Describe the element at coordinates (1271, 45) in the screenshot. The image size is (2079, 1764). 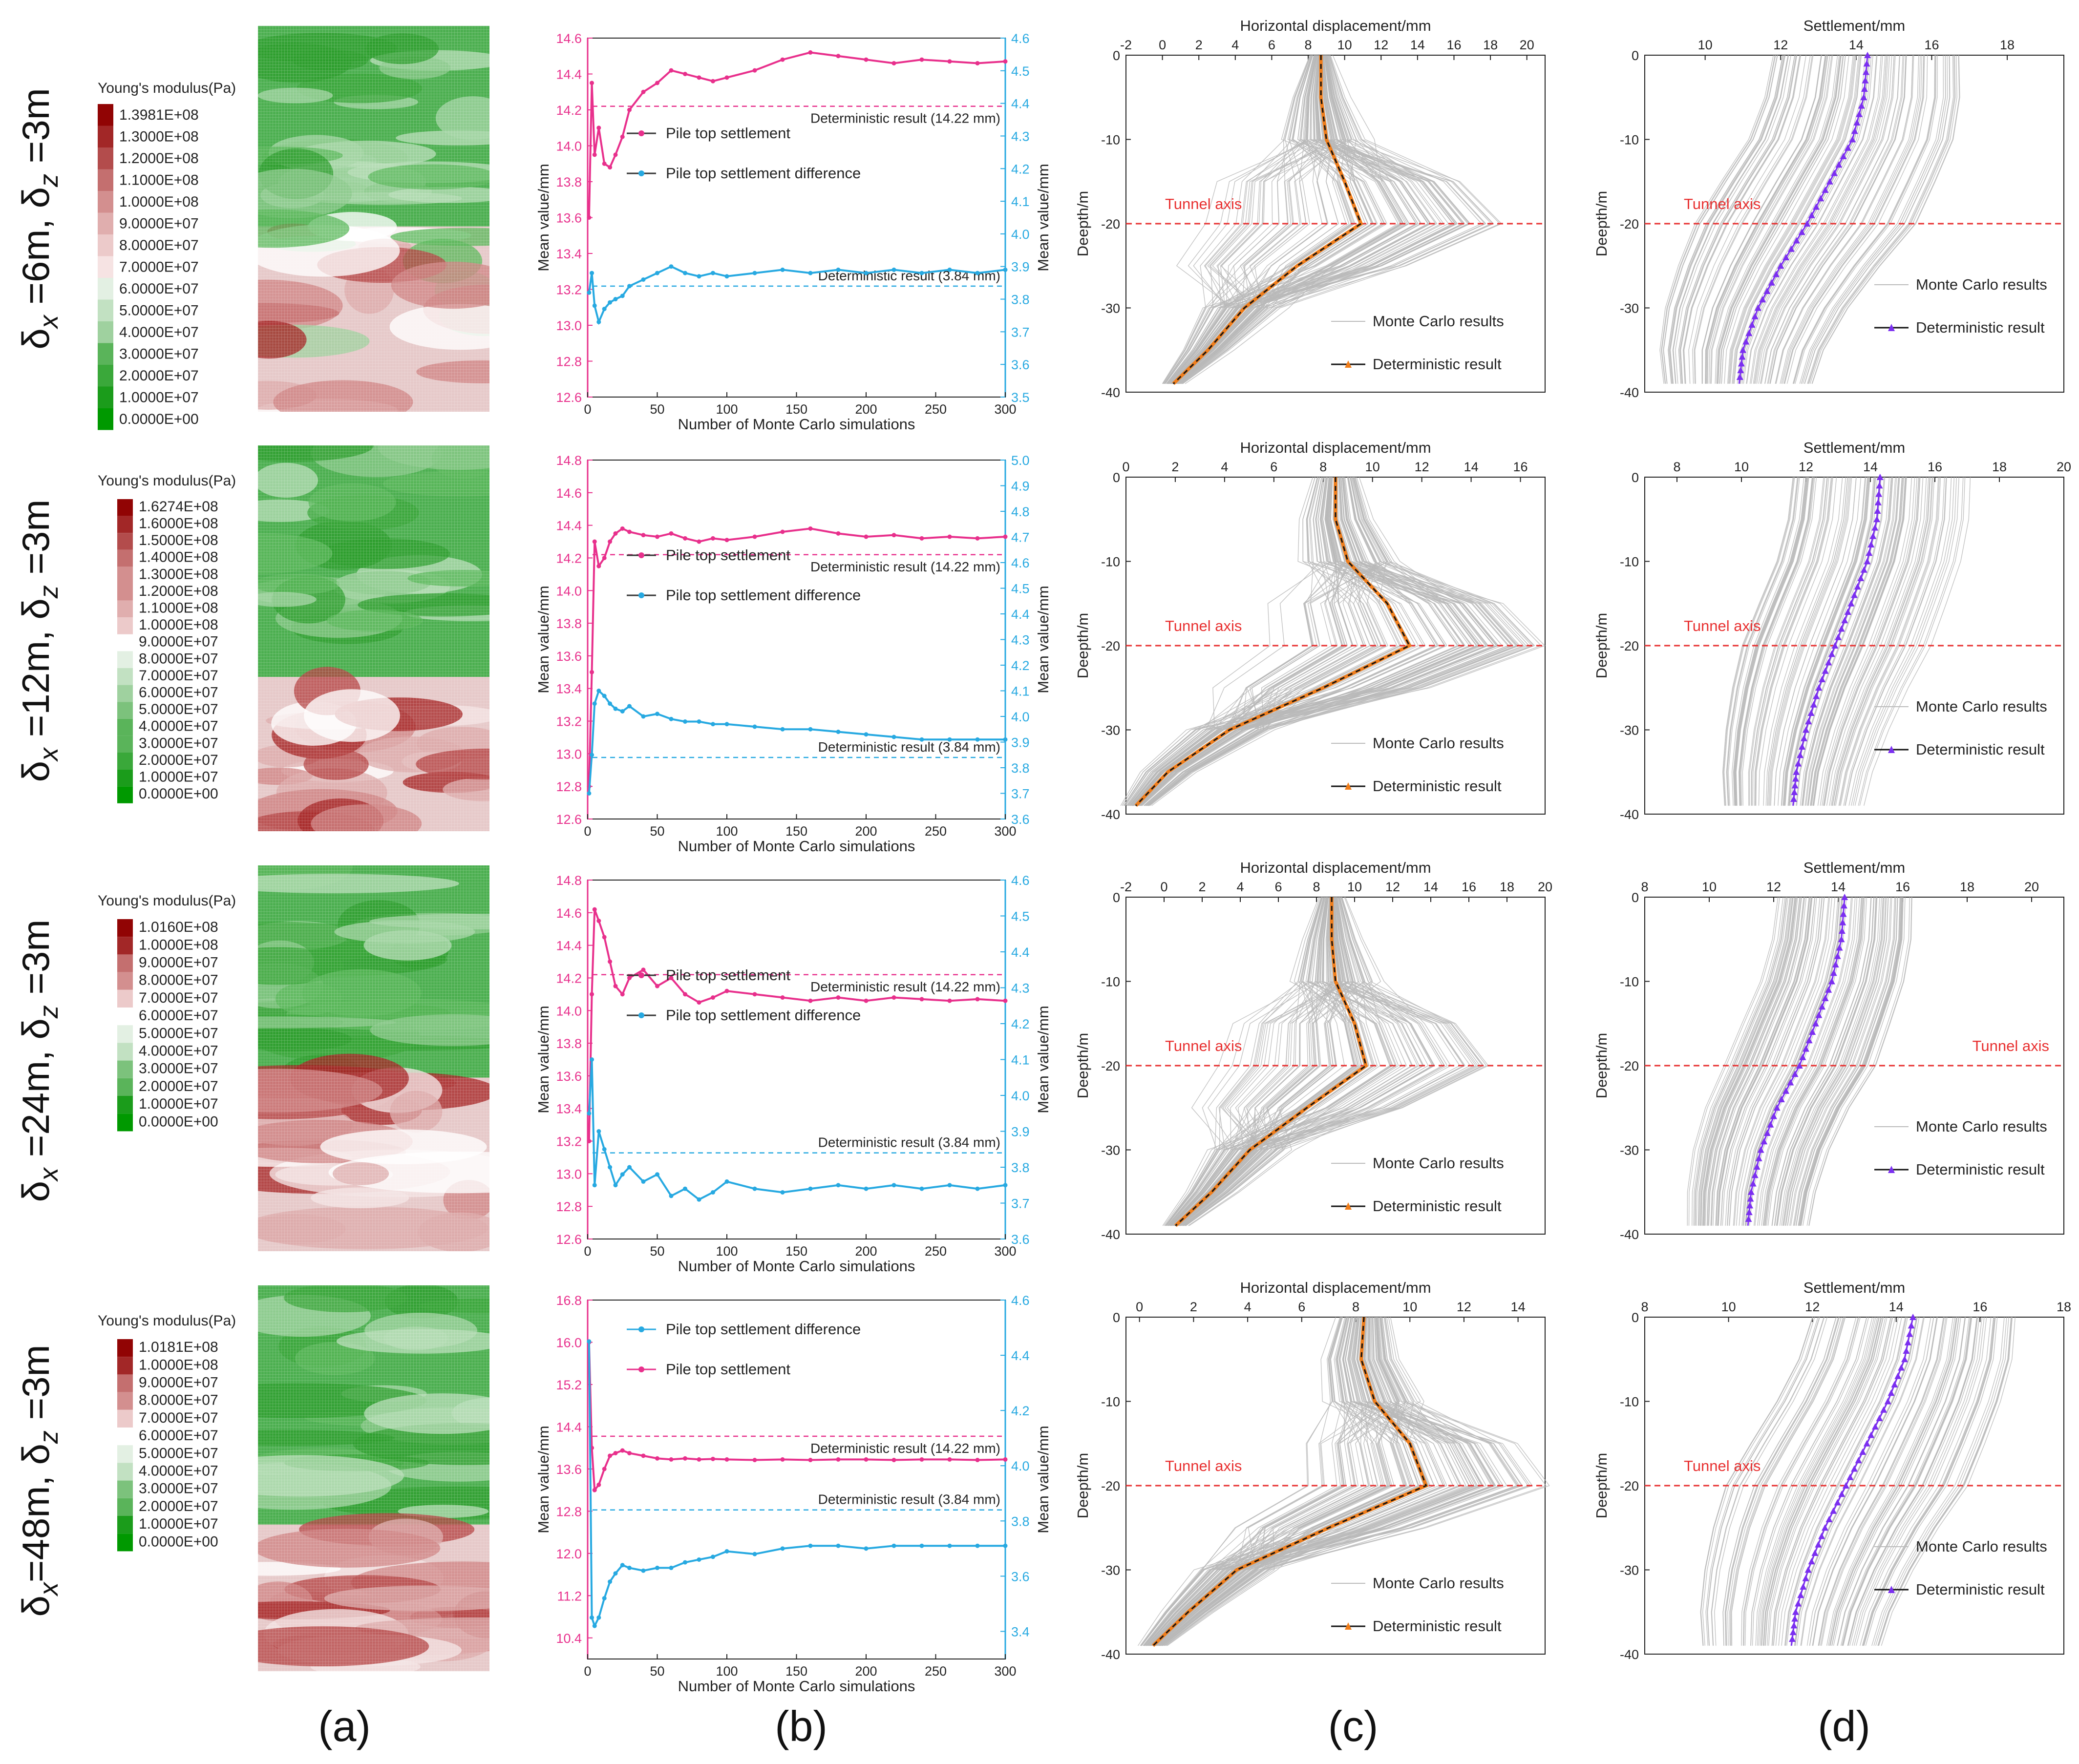
I see `x-tick-label: 6` at that location.